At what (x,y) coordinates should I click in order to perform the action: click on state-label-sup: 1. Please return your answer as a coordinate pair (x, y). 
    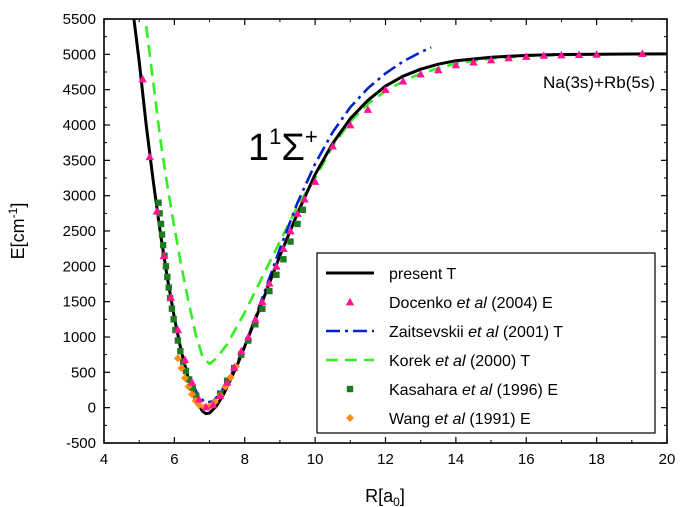
    Looking at the image, I should click on (275, 136).